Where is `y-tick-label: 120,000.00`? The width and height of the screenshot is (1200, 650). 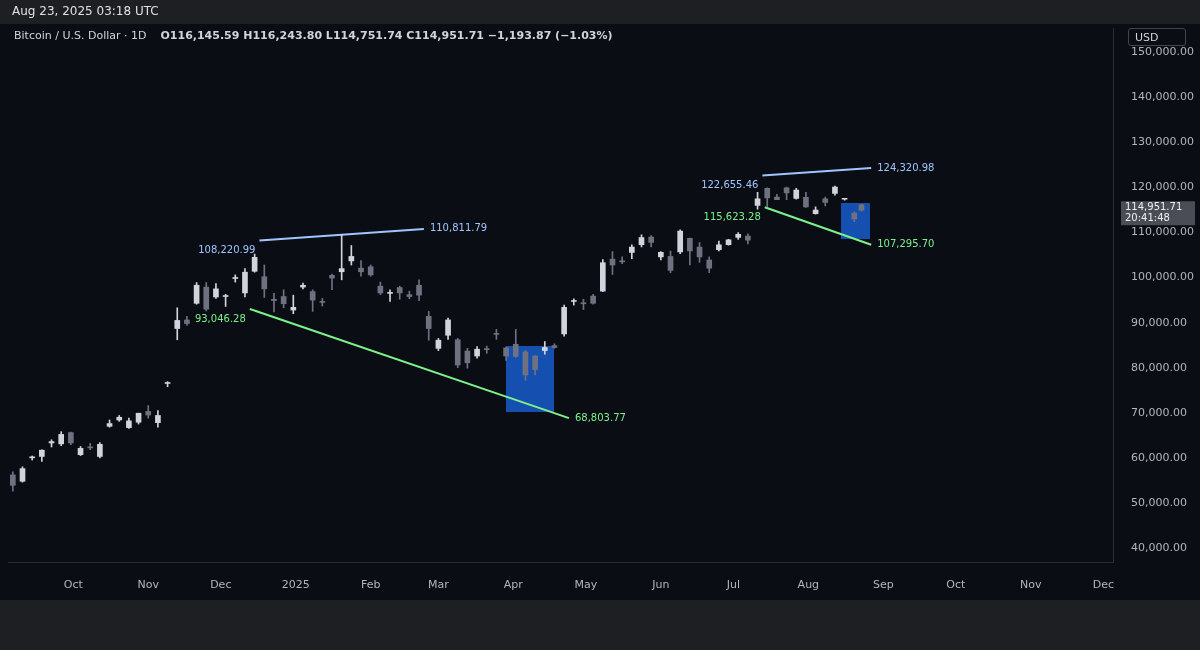 y-tick-label: 120,000.00 is located at coordinates (1162, 187).